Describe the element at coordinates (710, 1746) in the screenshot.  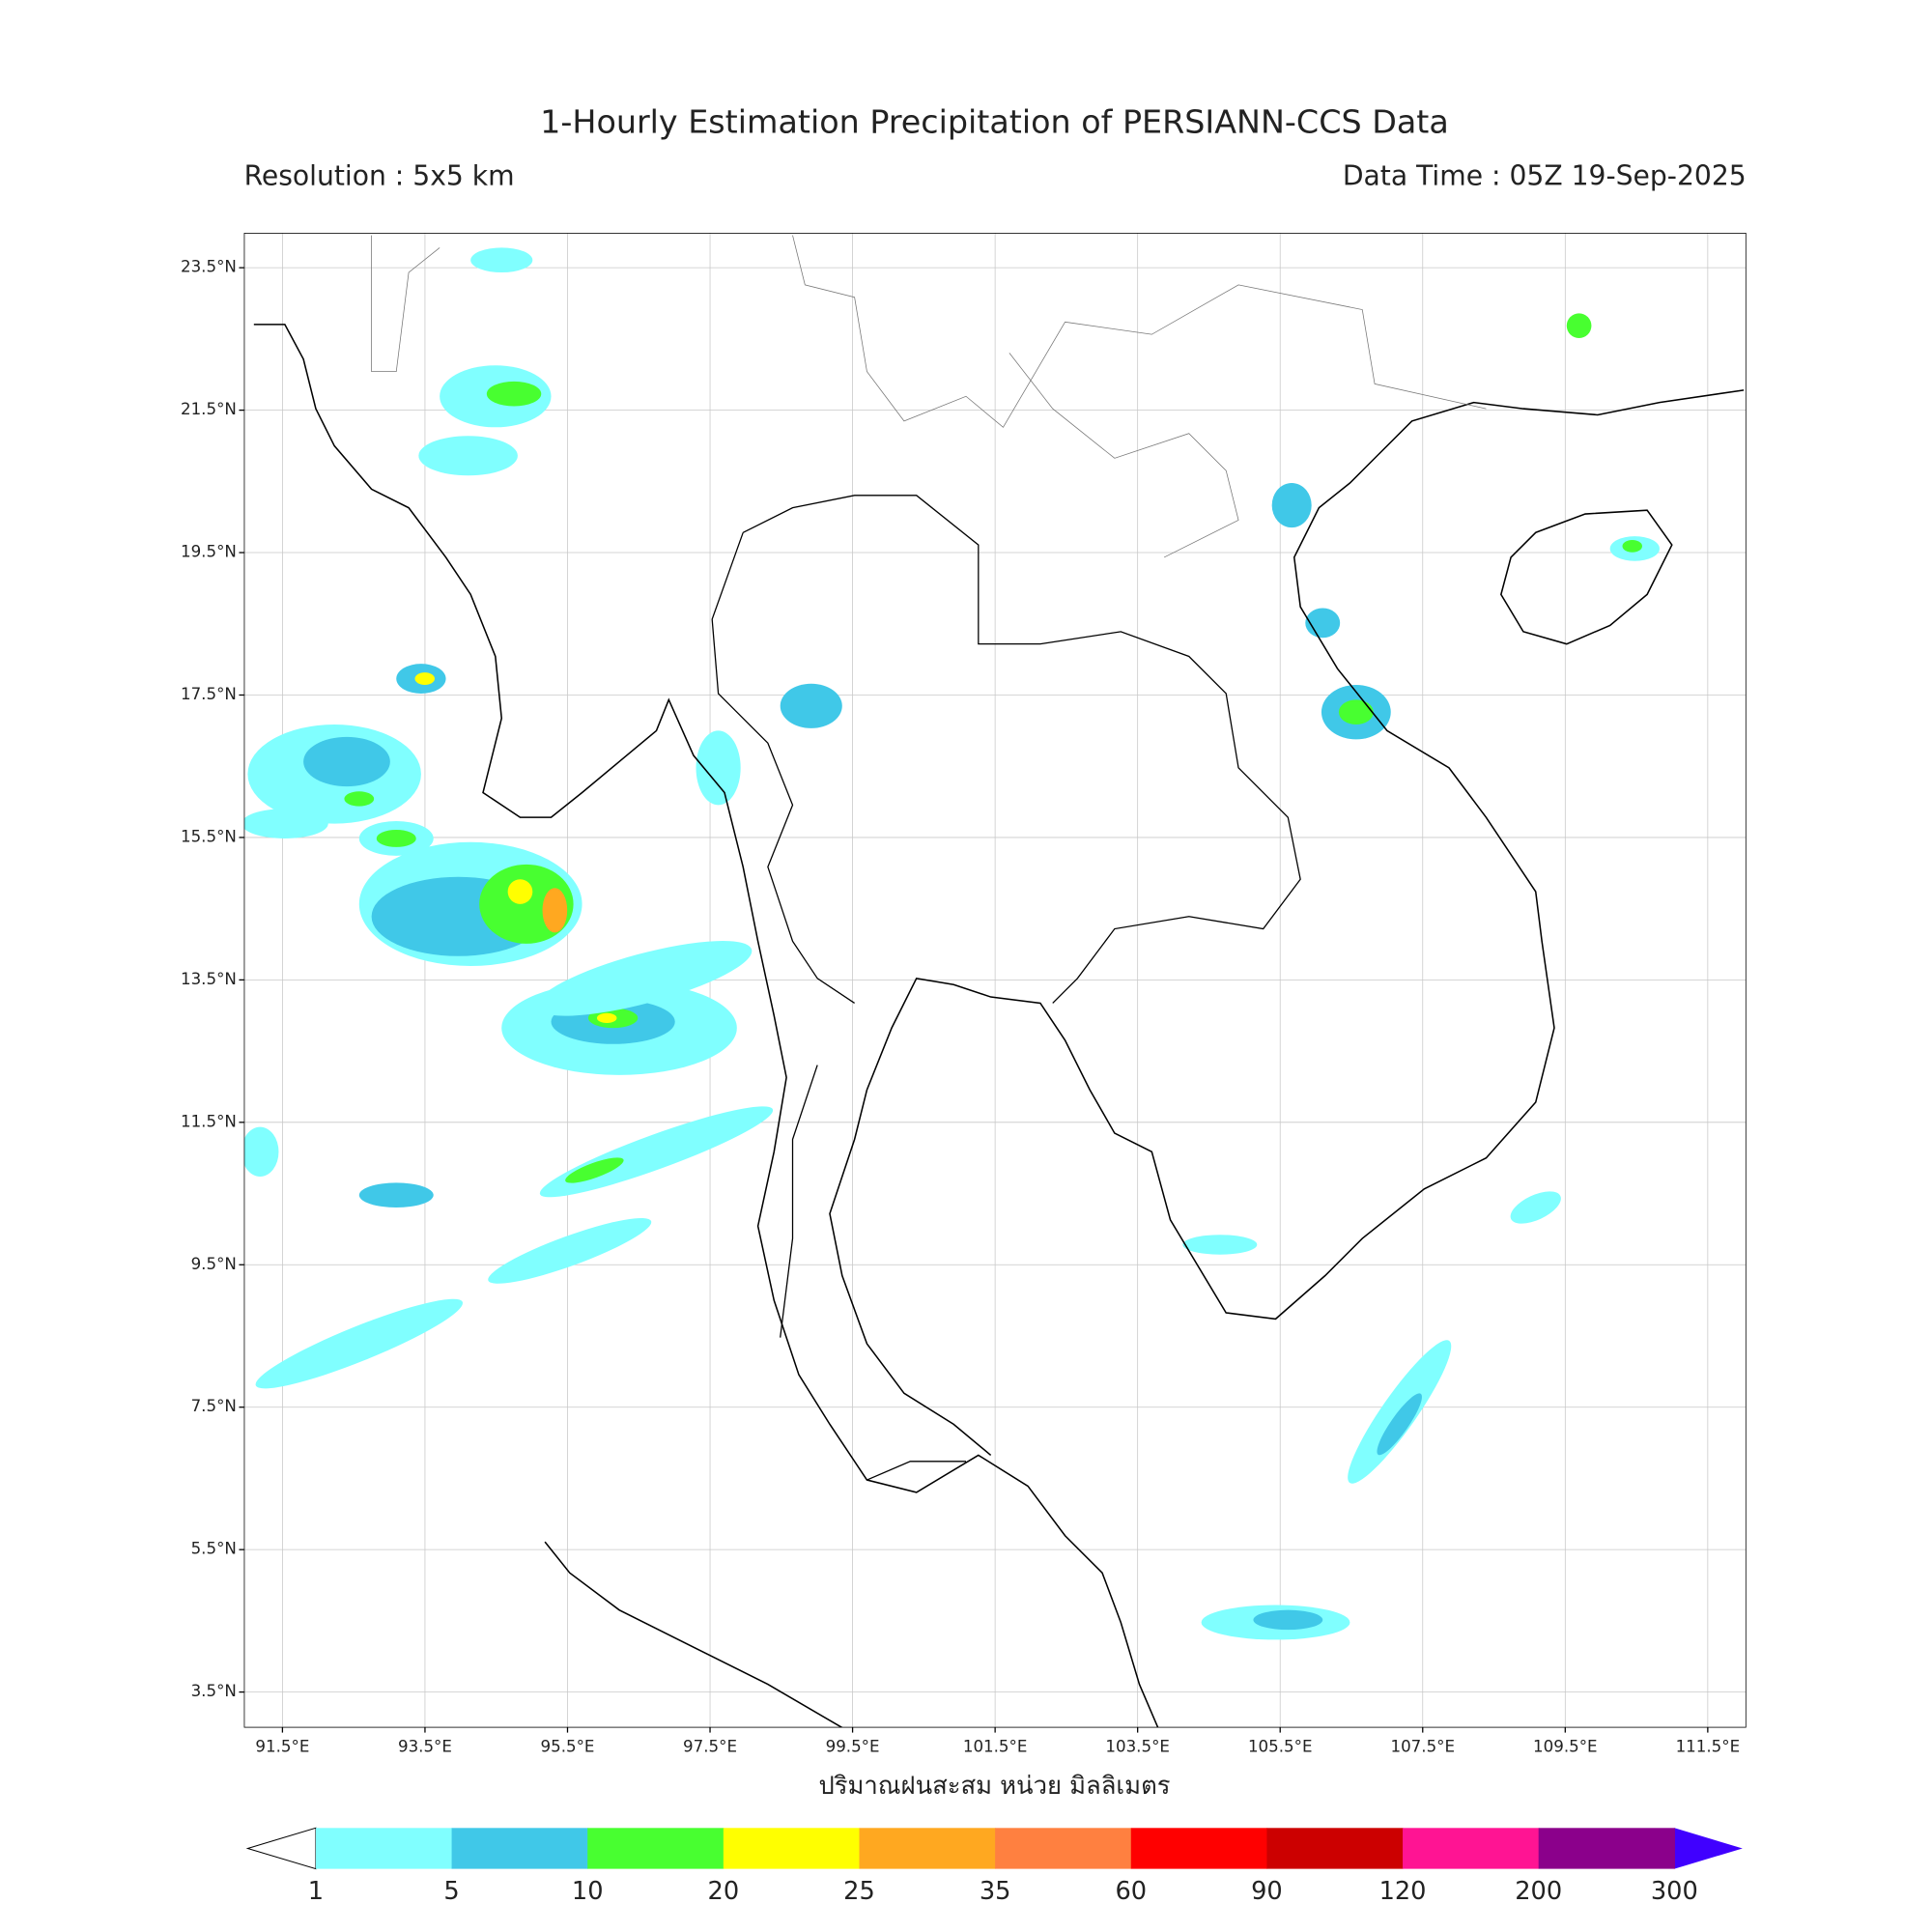
I see `x-tick-label: 97.5°E` at that location.